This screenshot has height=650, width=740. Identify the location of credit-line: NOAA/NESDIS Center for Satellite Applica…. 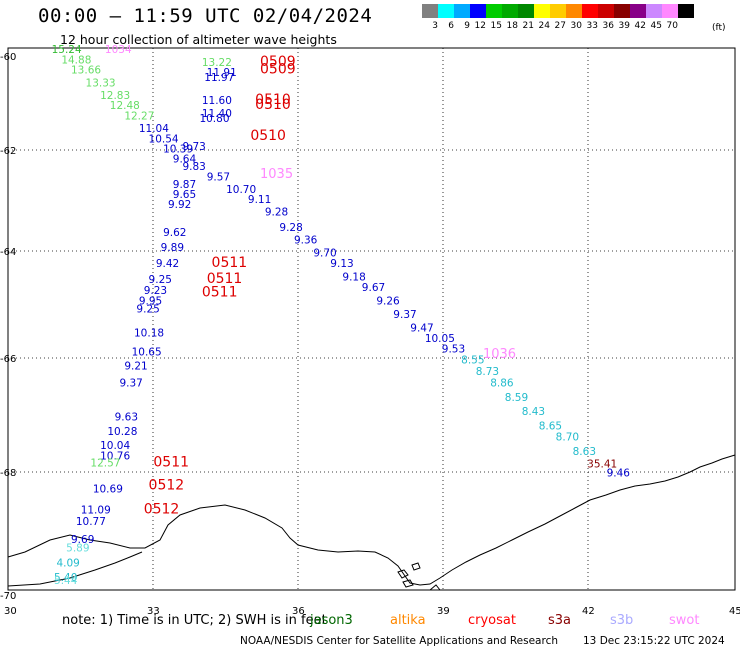
(399, 641).